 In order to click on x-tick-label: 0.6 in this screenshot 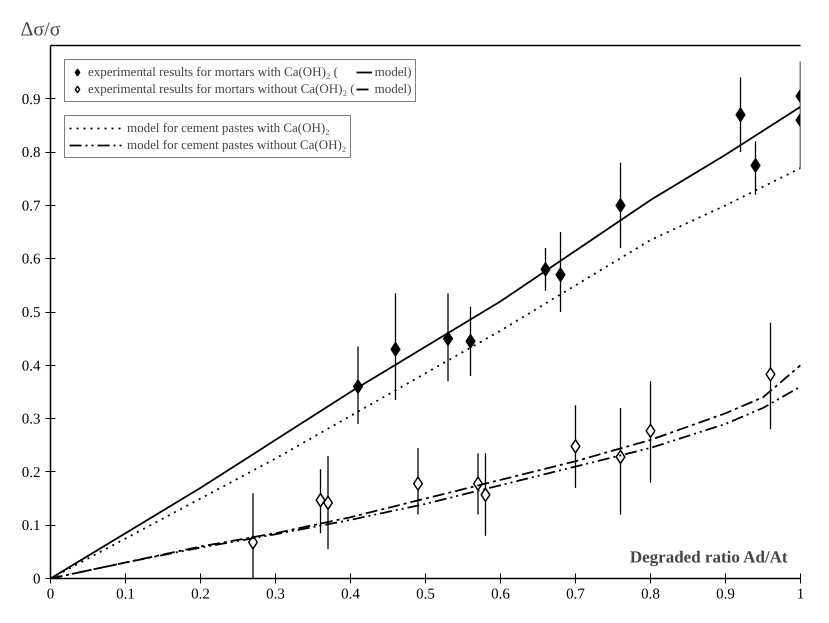, I will do `click(500, 594)`.